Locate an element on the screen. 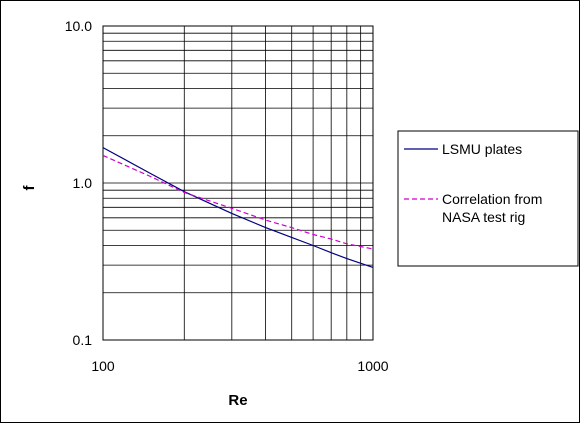 The height and width of the screenshot is (423, 580). legend-label-nasa-line2: NASA test rig is located at coordinates (483, 217).